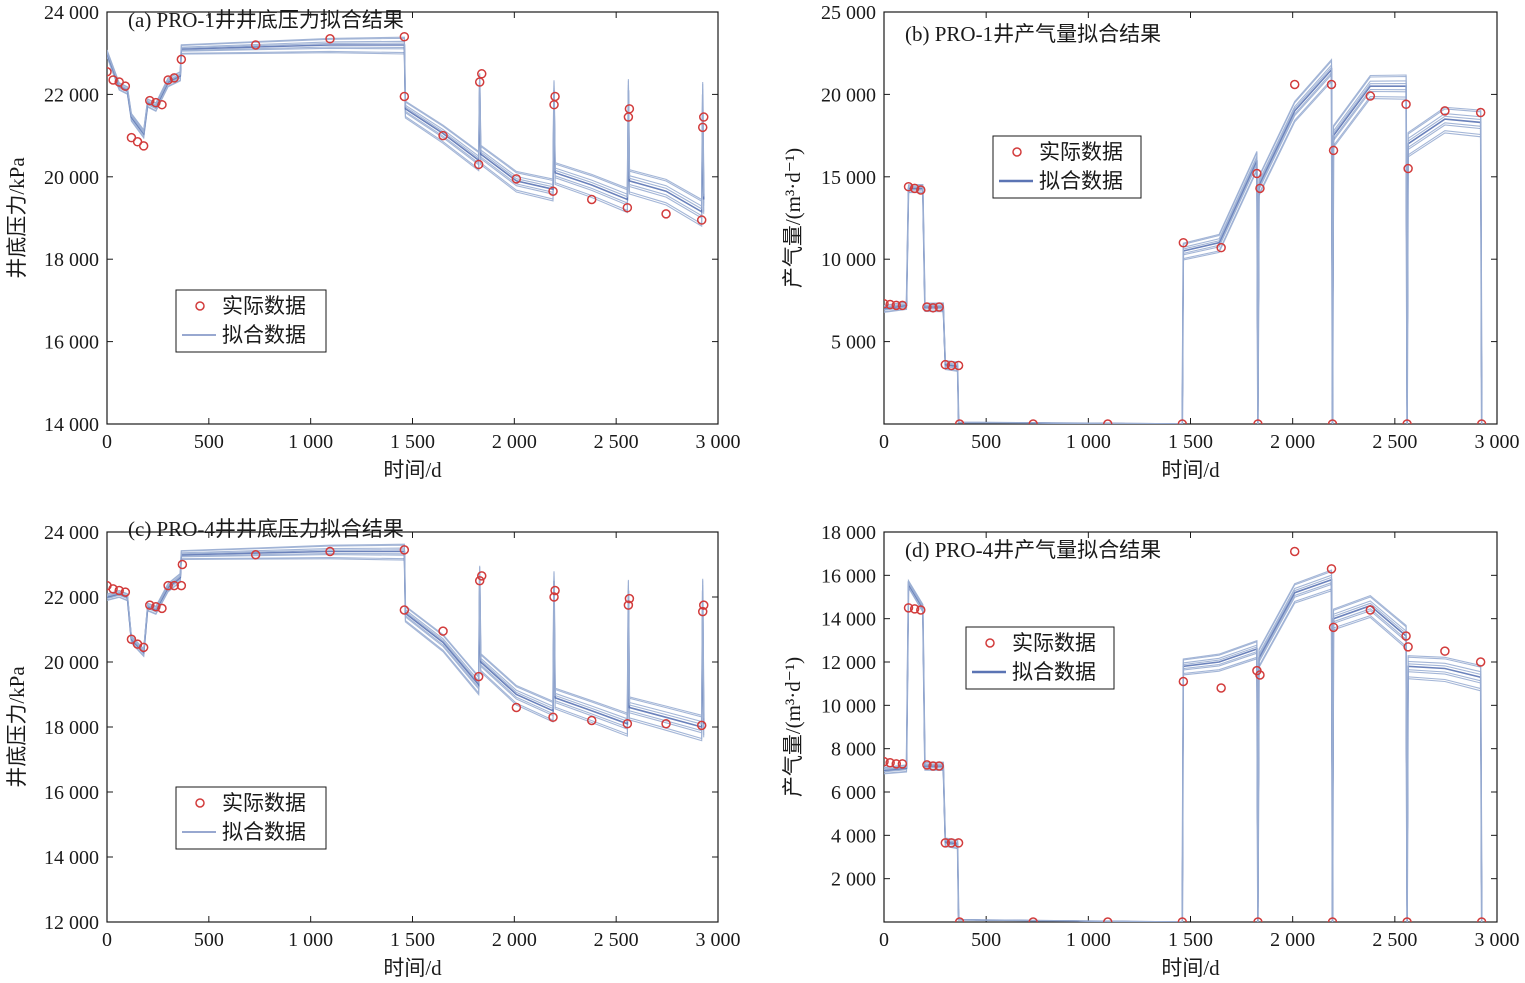 The height and width of the screenshot is (983, 1525). I want to click on panel-title: (a) PRO-1井井底压力拟合结果, so click(266, 20).